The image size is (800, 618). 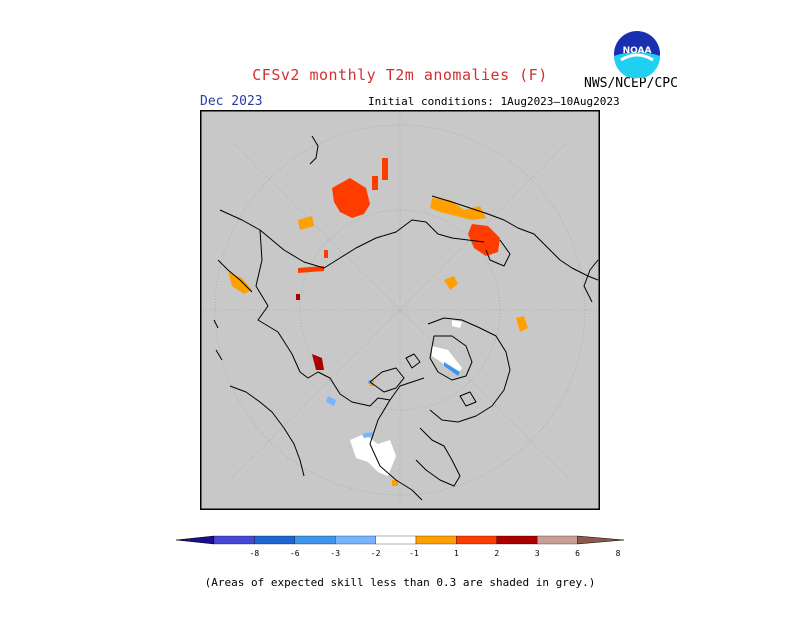 I want to click on colorbar-tick-label: -2, so click(x=376, y=553).